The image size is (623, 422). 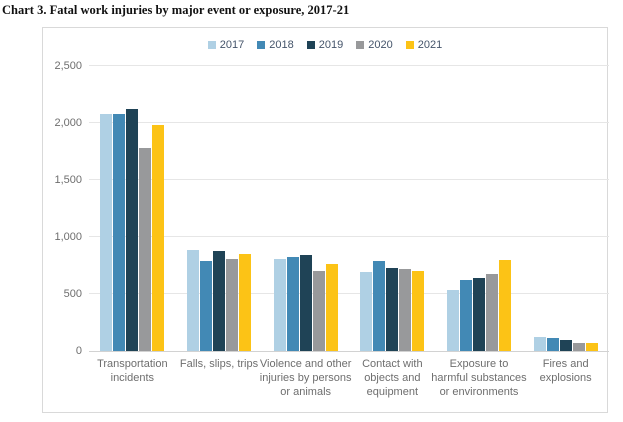 I want to click on legend-swatch-2019, so click(x=310, y=45).